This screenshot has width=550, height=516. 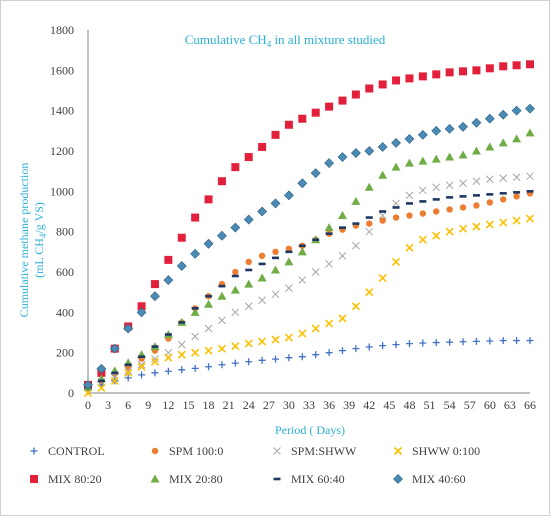 What do you see at coordinates (71, 393) in the screenshot?
I see `y-tick-label: 0` at bounding box center [71, 393].